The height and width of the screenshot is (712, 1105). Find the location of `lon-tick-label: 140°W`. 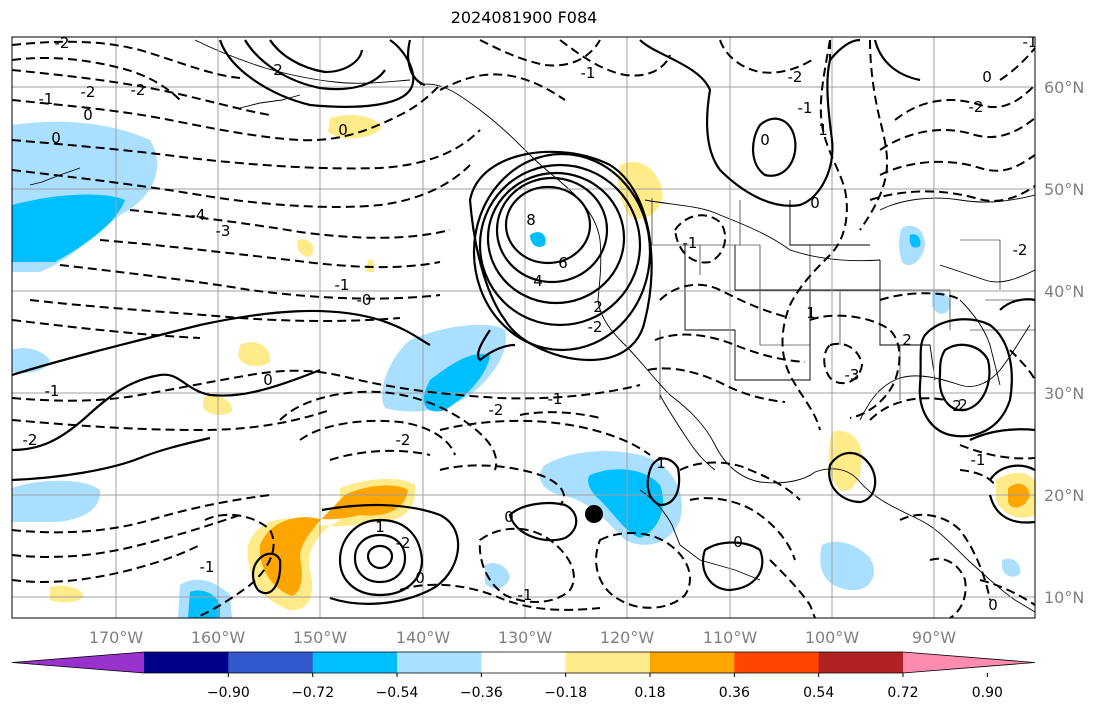

lon-tick-label: 140°W is located at coordinates (423, 637).